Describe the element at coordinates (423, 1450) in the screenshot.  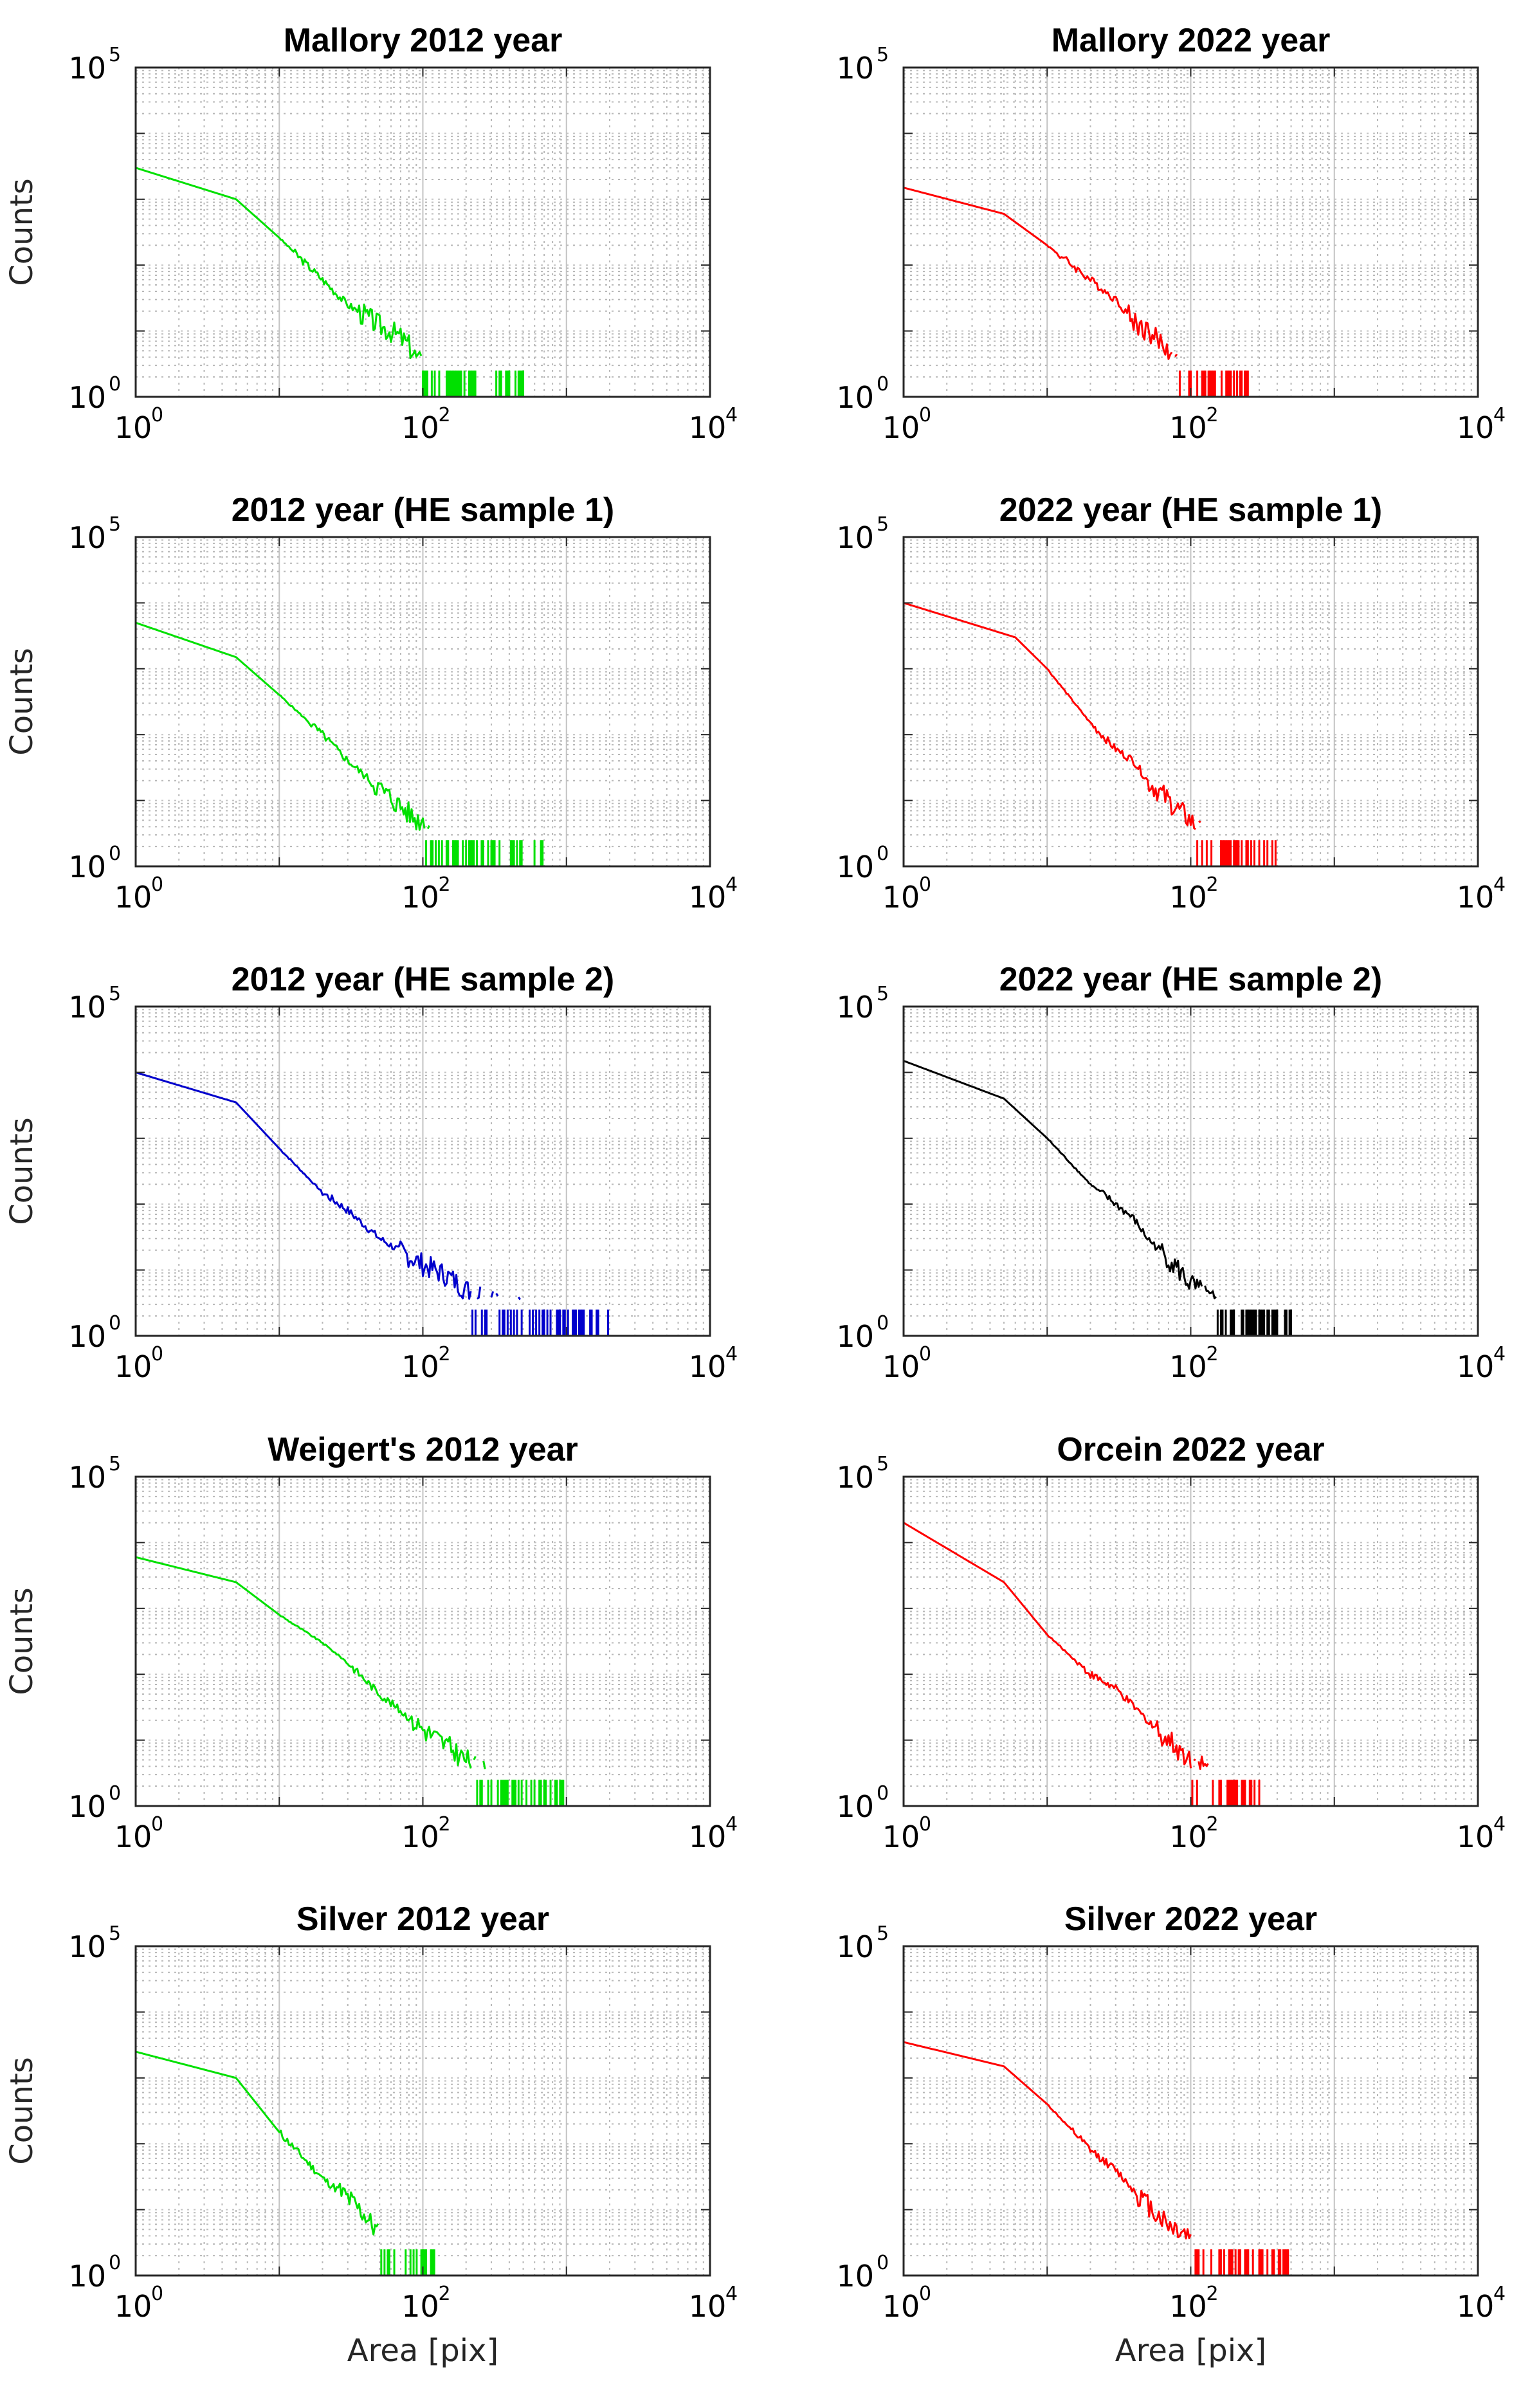
I see `subplot-title: Weigert's 2012 year` at that location.